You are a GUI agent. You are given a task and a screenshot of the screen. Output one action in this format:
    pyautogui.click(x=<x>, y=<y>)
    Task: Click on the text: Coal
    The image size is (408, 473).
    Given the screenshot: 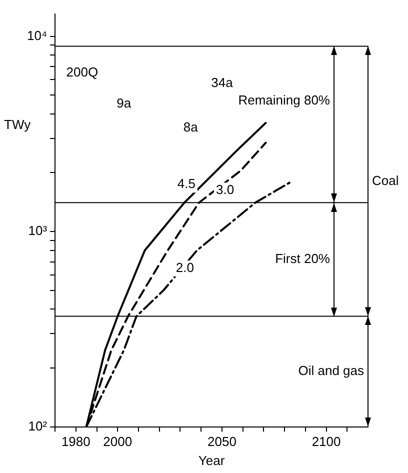 What is the action you would take?
    pyautogui.click(x=385, y=180)
    